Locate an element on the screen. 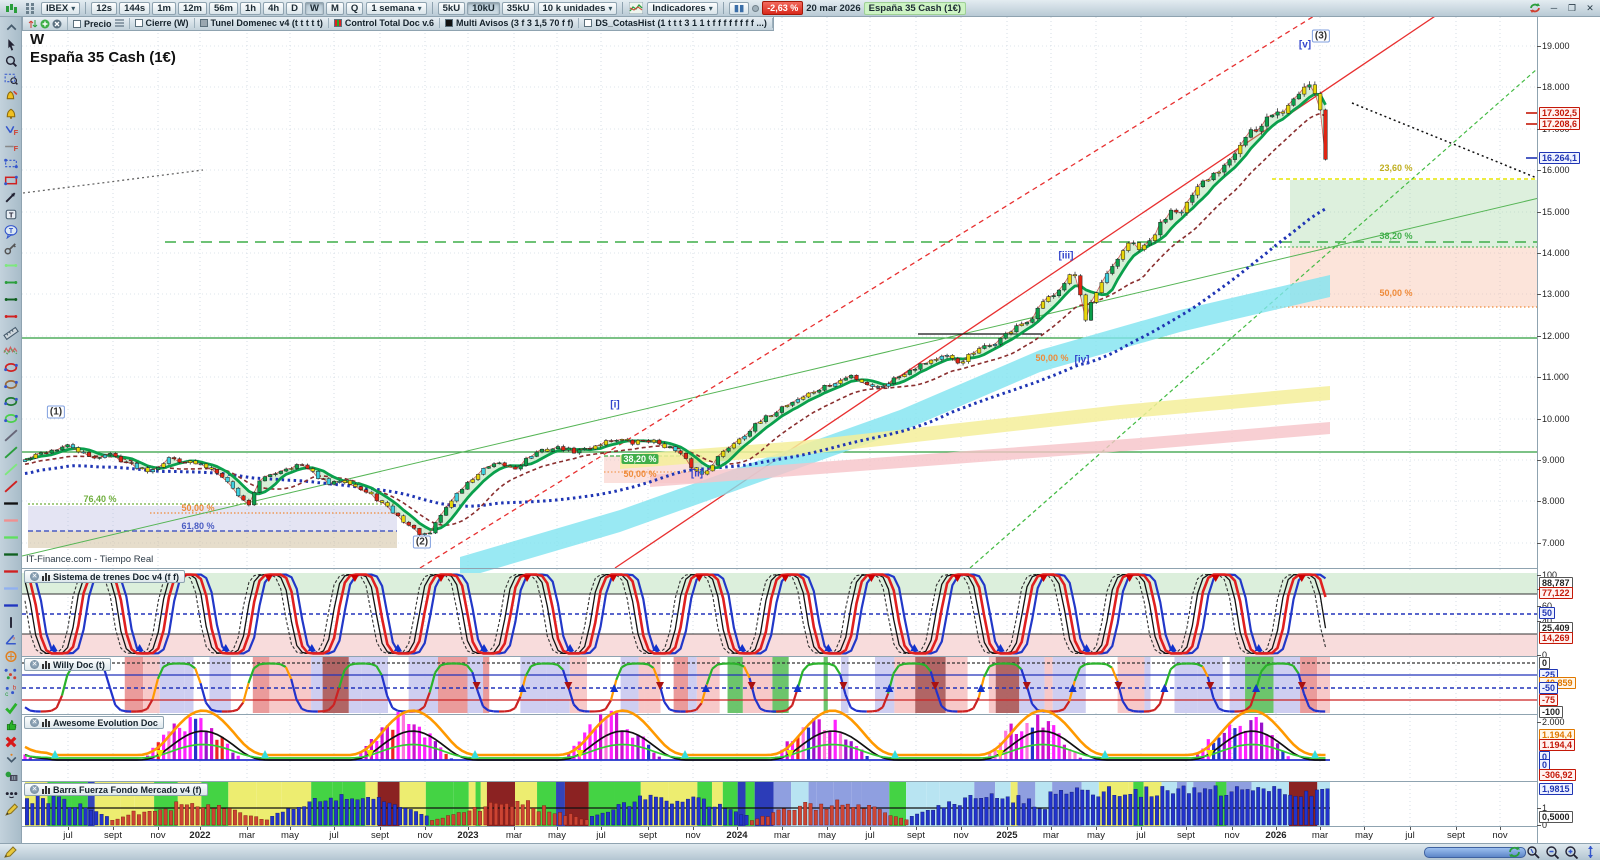 This screenshot has width=1600, height=860. seg-lightgreen-icon is located at coordinates (11, 265).